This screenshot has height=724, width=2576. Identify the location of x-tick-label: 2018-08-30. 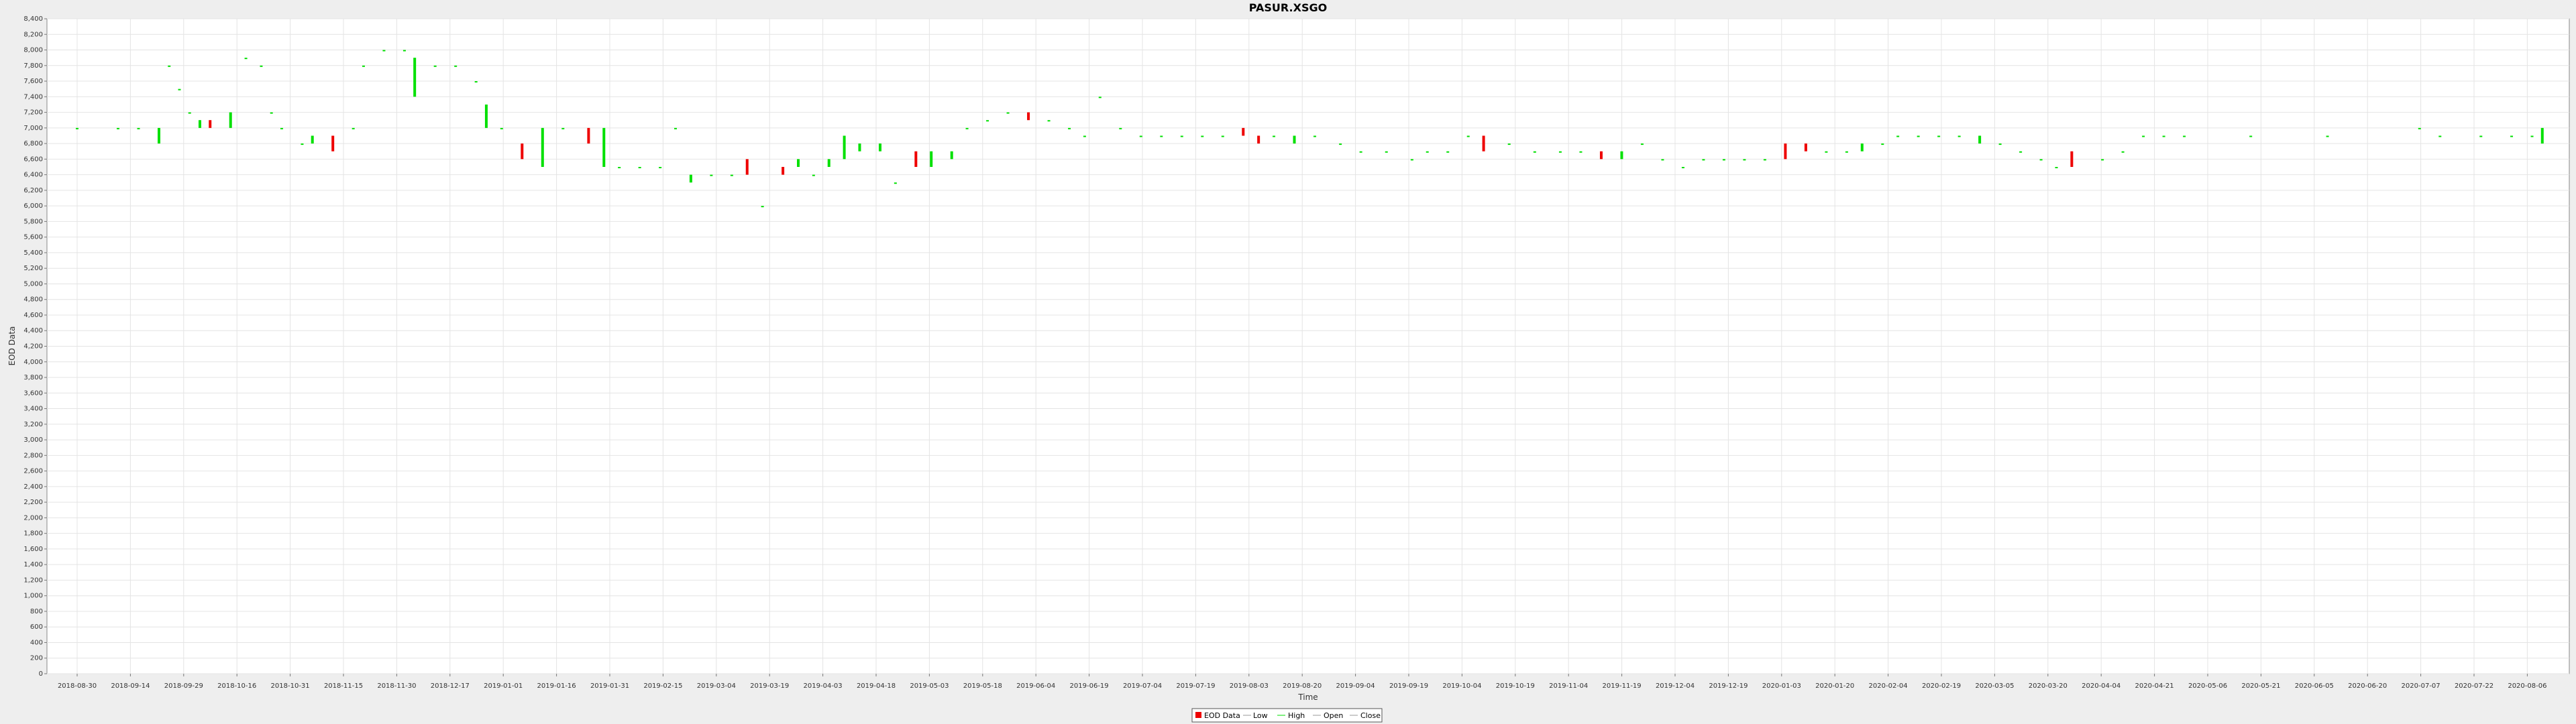
(77, 686).